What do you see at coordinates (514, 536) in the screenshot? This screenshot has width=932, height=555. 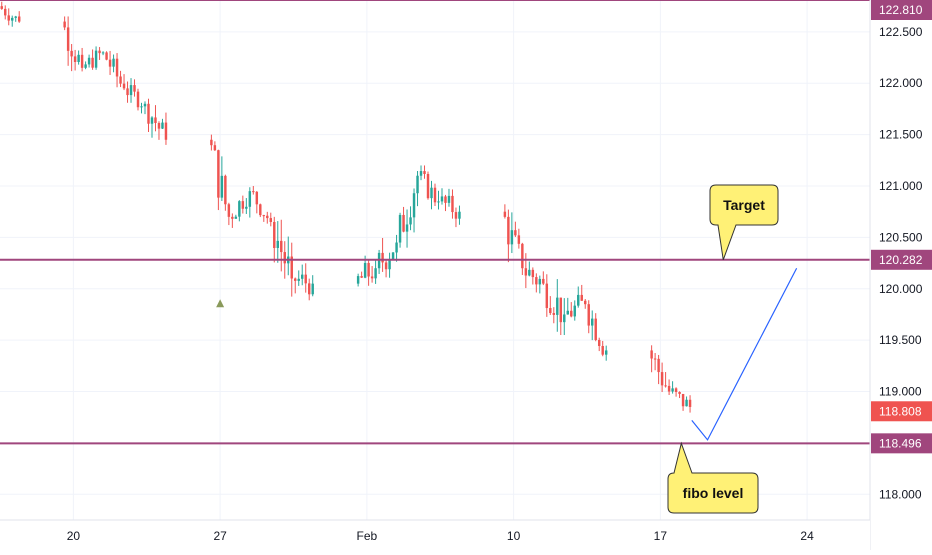 I see `time-tick-label: 10` at bounding box center [514, 536].